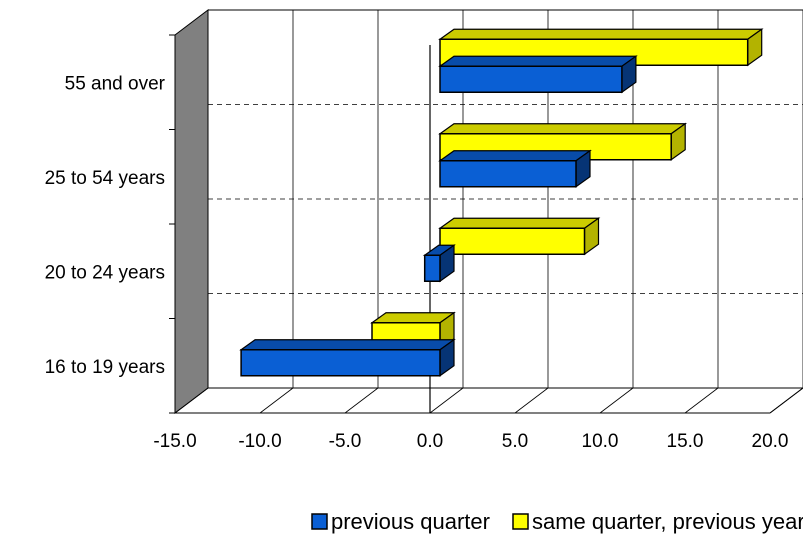  What do you see at coordinates (770, 441) in the screenshot?
I see `x-tick-label: 20.0` at bounding box center [770, 441].